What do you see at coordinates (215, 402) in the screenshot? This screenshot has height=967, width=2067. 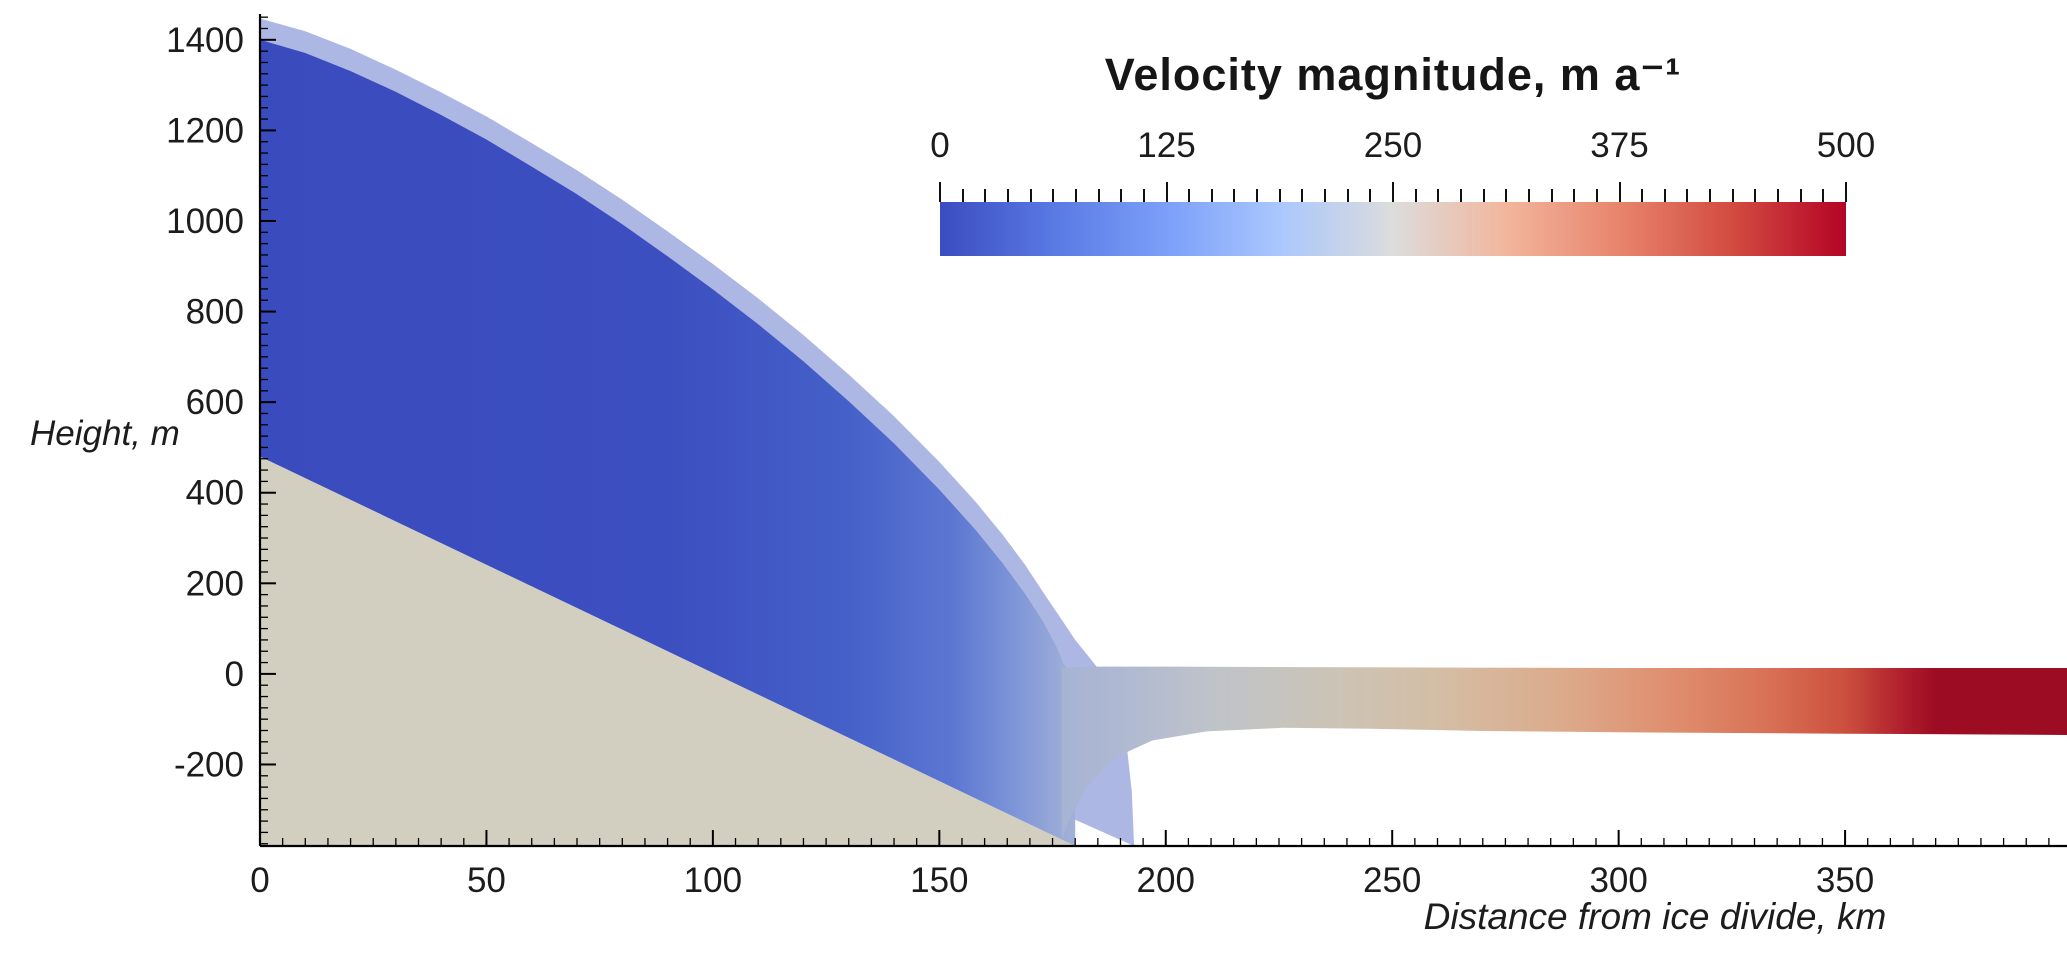 I see `y-tick-label: 600` at bounding box center [215, 402].